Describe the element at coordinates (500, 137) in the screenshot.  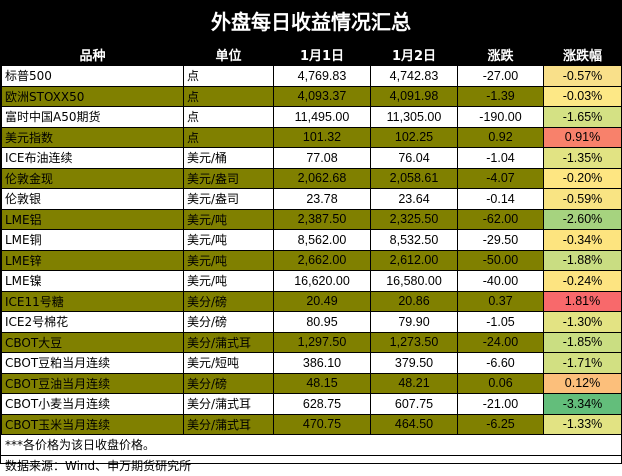
I see `cell-change: 0.92` at that location.